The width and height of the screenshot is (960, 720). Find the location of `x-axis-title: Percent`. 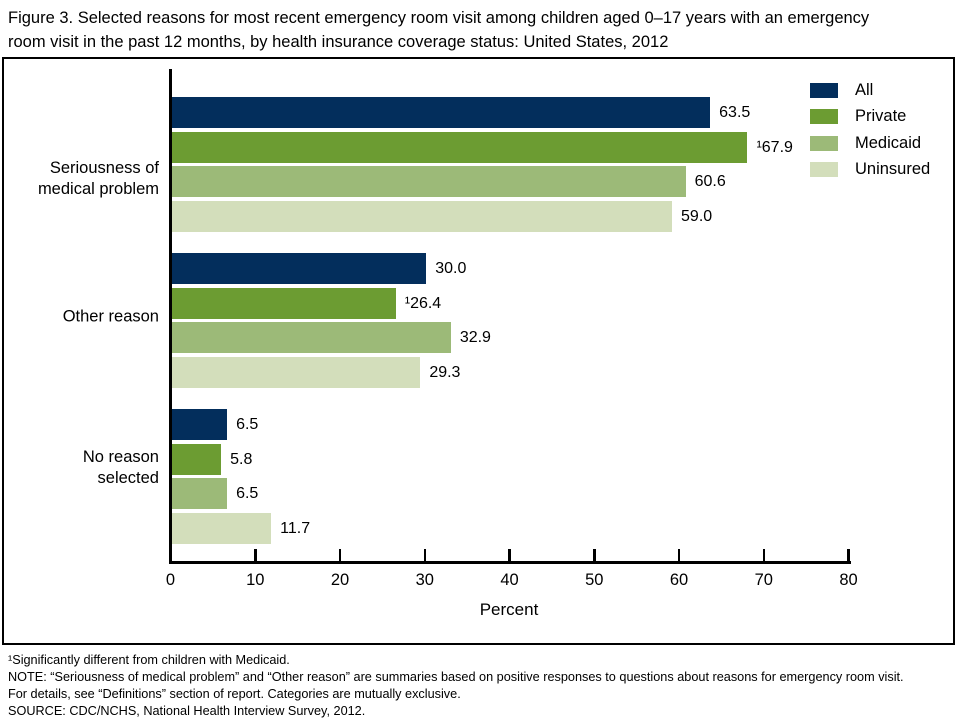

x-axis-title: Percent is located at coordinates (509, 609).